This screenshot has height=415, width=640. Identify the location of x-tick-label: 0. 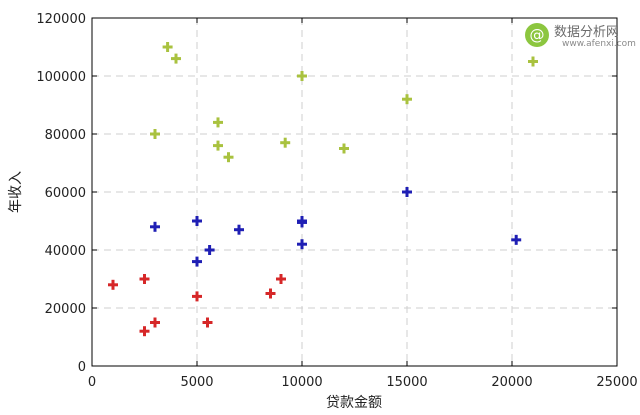
(92, 382).